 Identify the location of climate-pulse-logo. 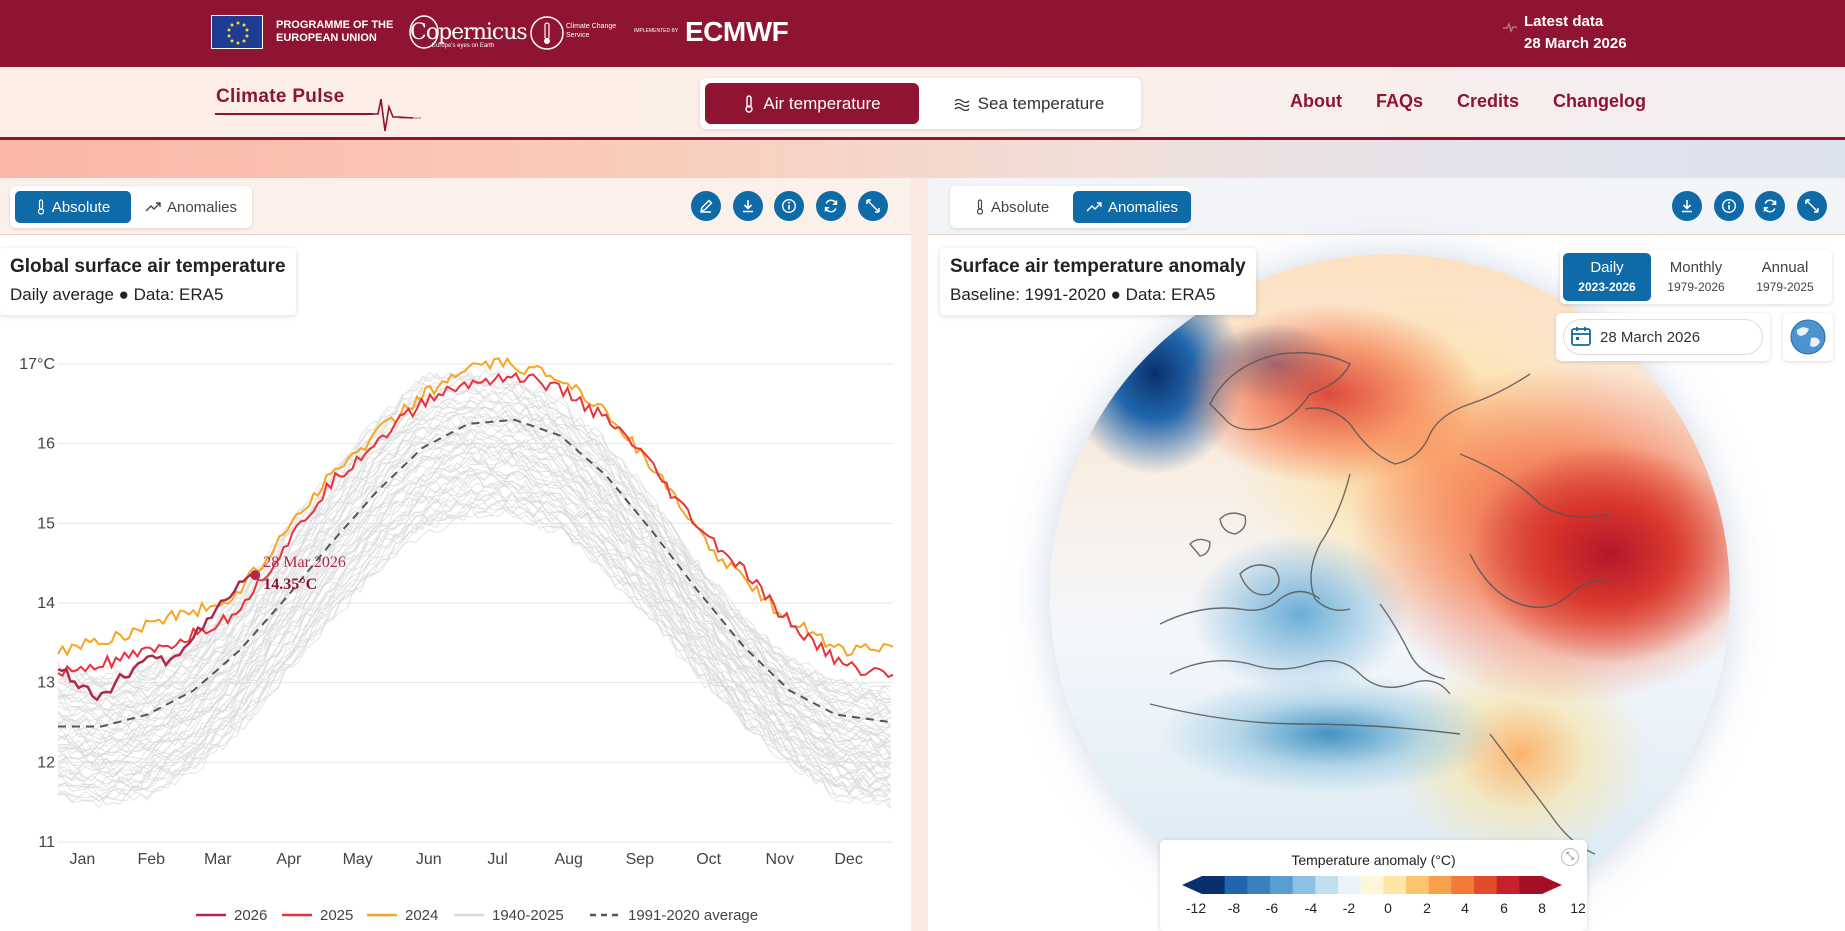
(318, 110).